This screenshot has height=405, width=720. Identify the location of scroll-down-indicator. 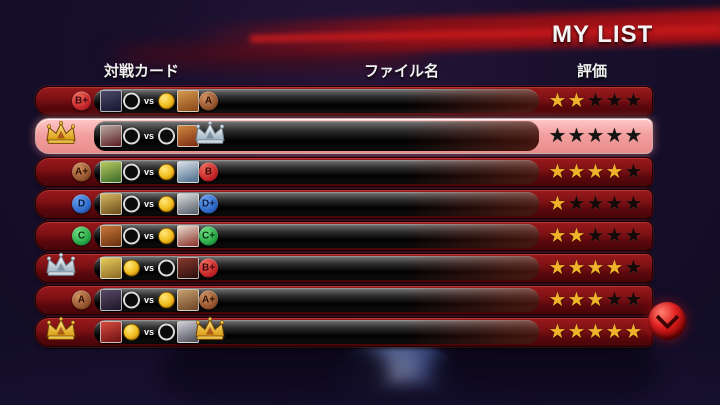
(667, 321).